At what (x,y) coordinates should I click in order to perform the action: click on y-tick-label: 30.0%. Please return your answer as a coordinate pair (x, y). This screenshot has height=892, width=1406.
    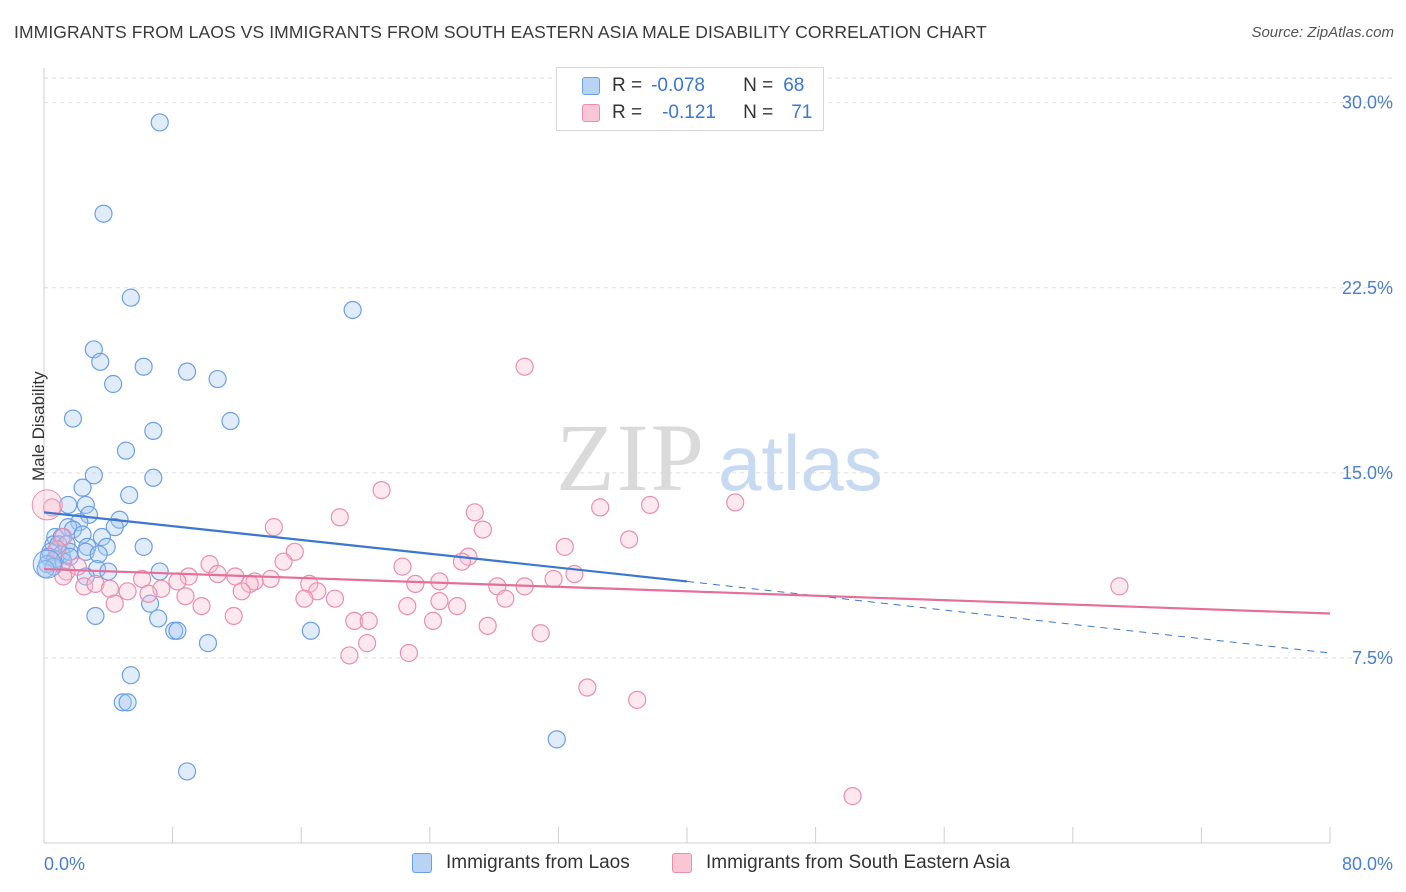
    Looking at the image, I should click on (1367, 103).